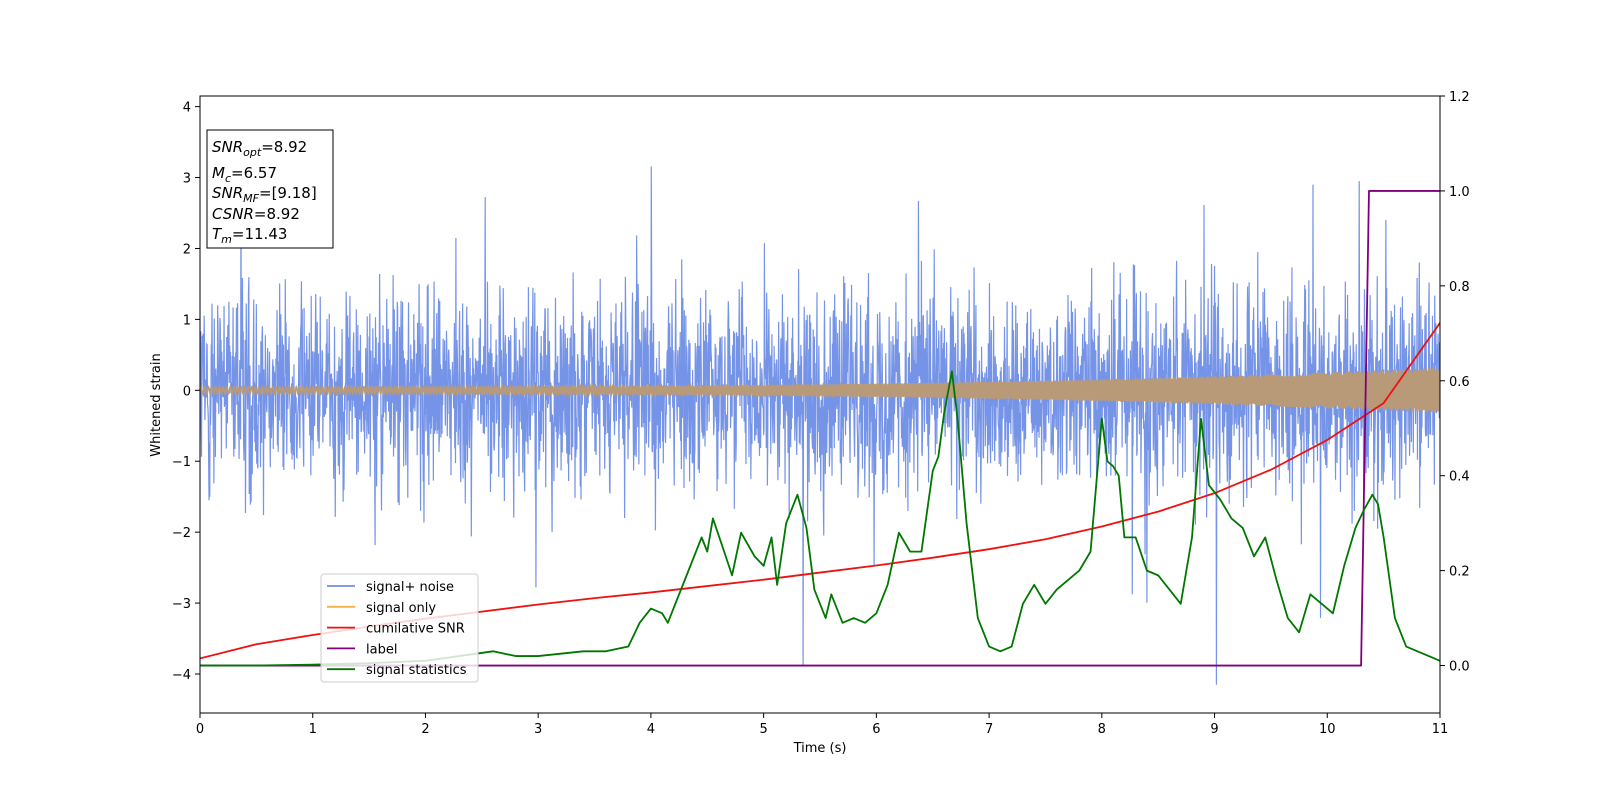  I want to click on x-tick-label: 4, so click(651, 729).